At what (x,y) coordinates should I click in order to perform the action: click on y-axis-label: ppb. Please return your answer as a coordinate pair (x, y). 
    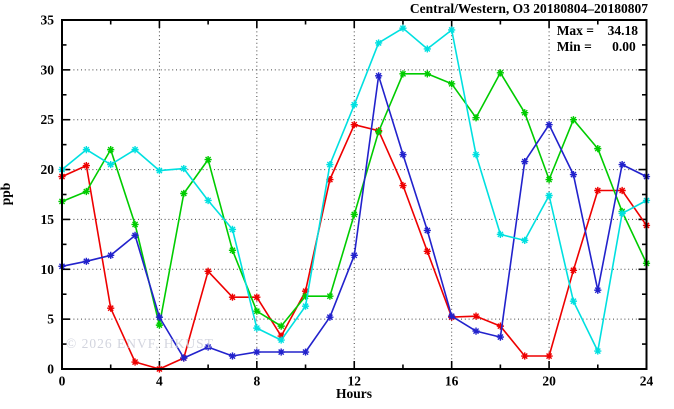
    Looking at the image, I should click on (6, 194).